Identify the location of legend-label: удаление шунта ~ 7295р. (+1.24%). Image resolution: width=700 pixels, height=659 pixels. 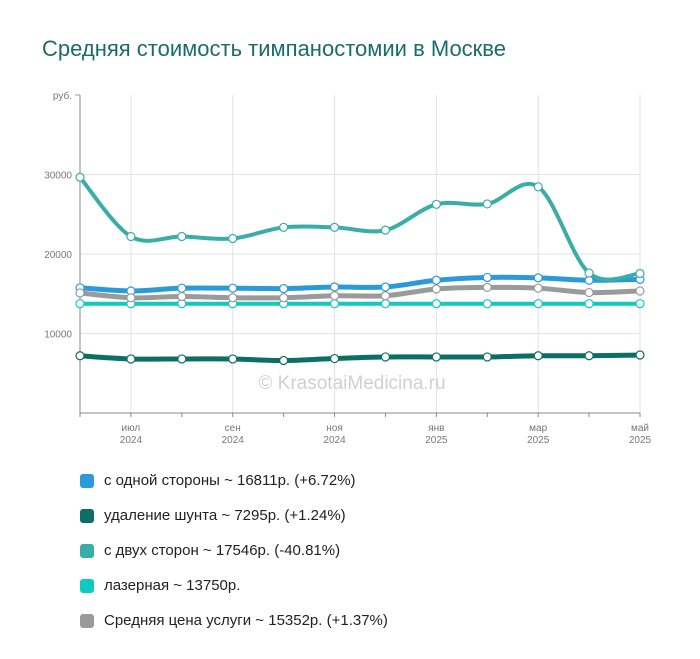
(225, 515).